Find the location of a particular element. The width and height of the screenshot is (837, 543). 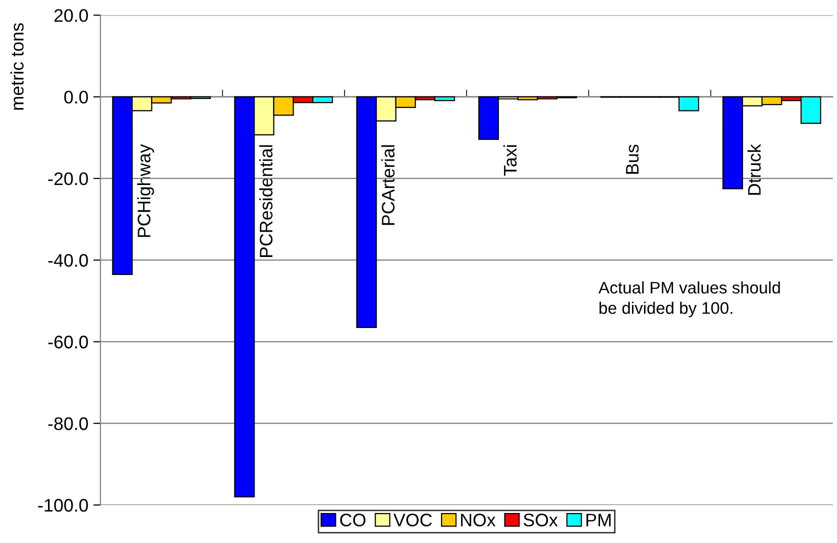

x-tick-label: PCHighway is located at coordinates (145, 190).